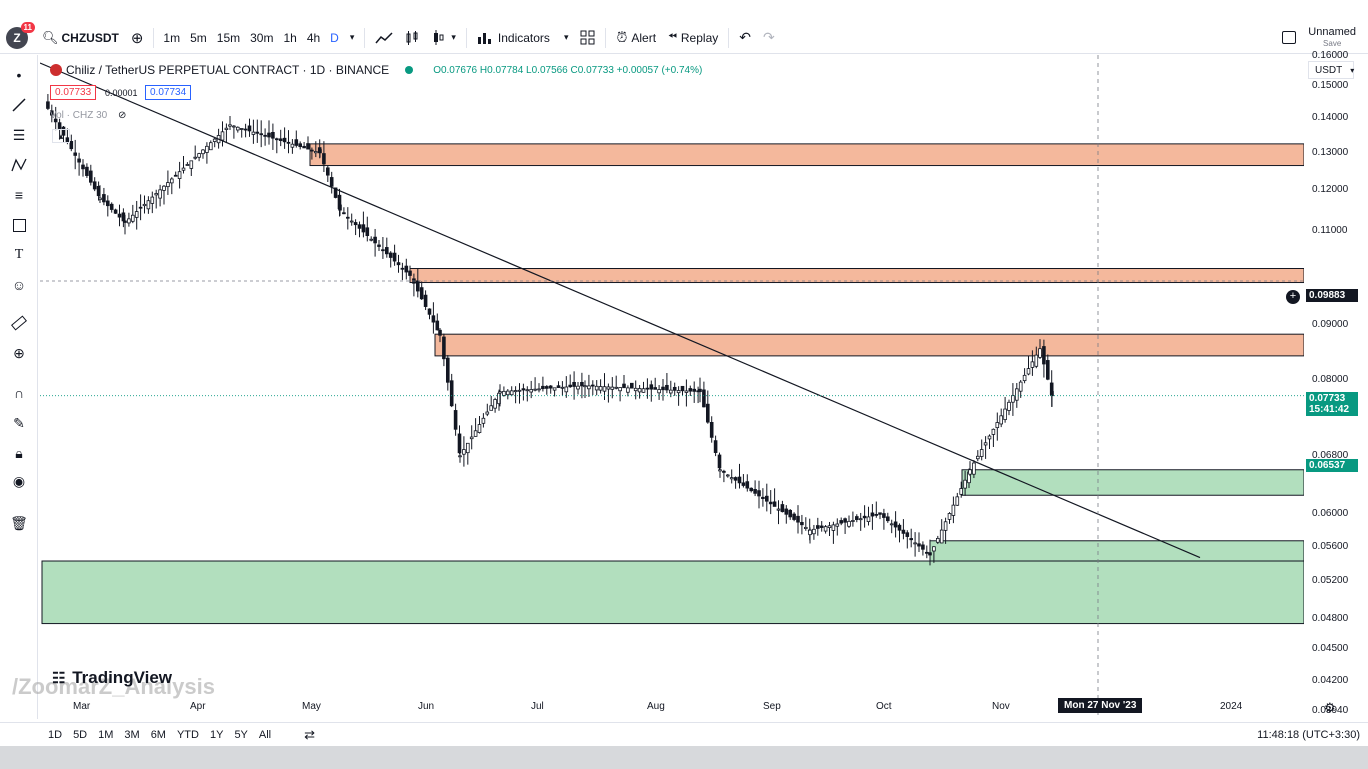 The image size is (1368, 769). I want to click on trend-line-icon, so click(19, 105).